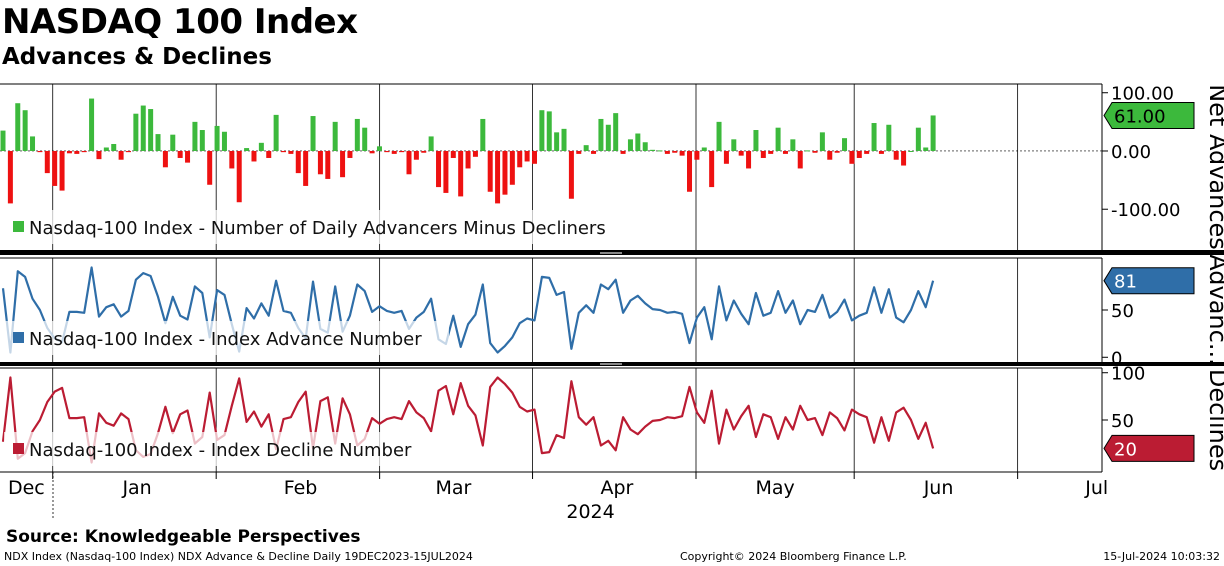  Describe the element at coordinates (611, 253) in the screenshot. I see `separator-grip` at that location.